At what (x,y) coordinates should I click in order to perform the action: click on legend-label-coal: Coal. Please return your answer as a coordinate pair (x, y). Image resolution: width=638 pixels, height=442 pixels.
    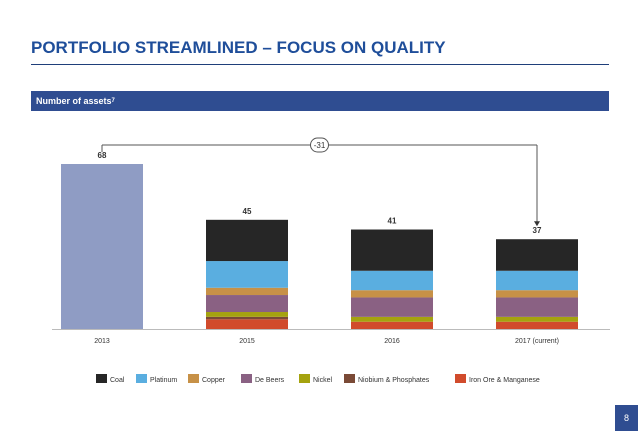
    Looking at the image, I should click on (117, 380).